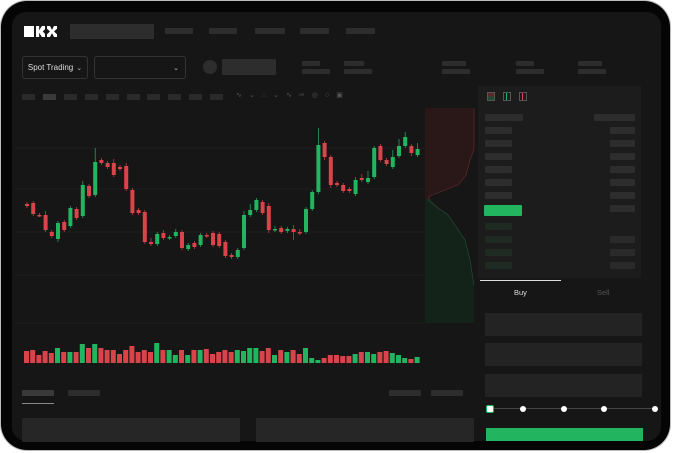  What do you see at coordinates (84, 393) in the screenshot?
I see `tab-history` at bounding box center [84, 393].